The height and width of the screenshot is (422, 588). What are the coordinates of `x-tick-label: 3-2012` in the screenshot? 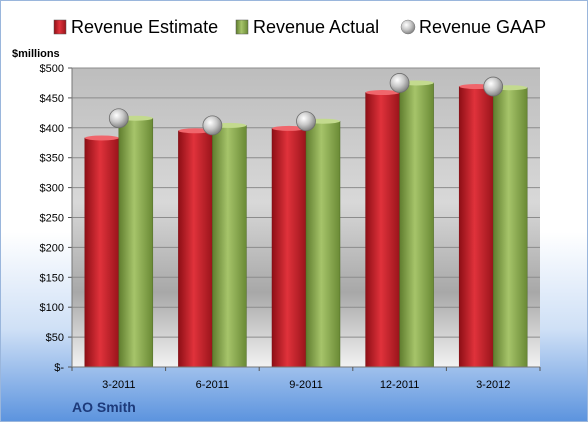 It's located at (493, 385).